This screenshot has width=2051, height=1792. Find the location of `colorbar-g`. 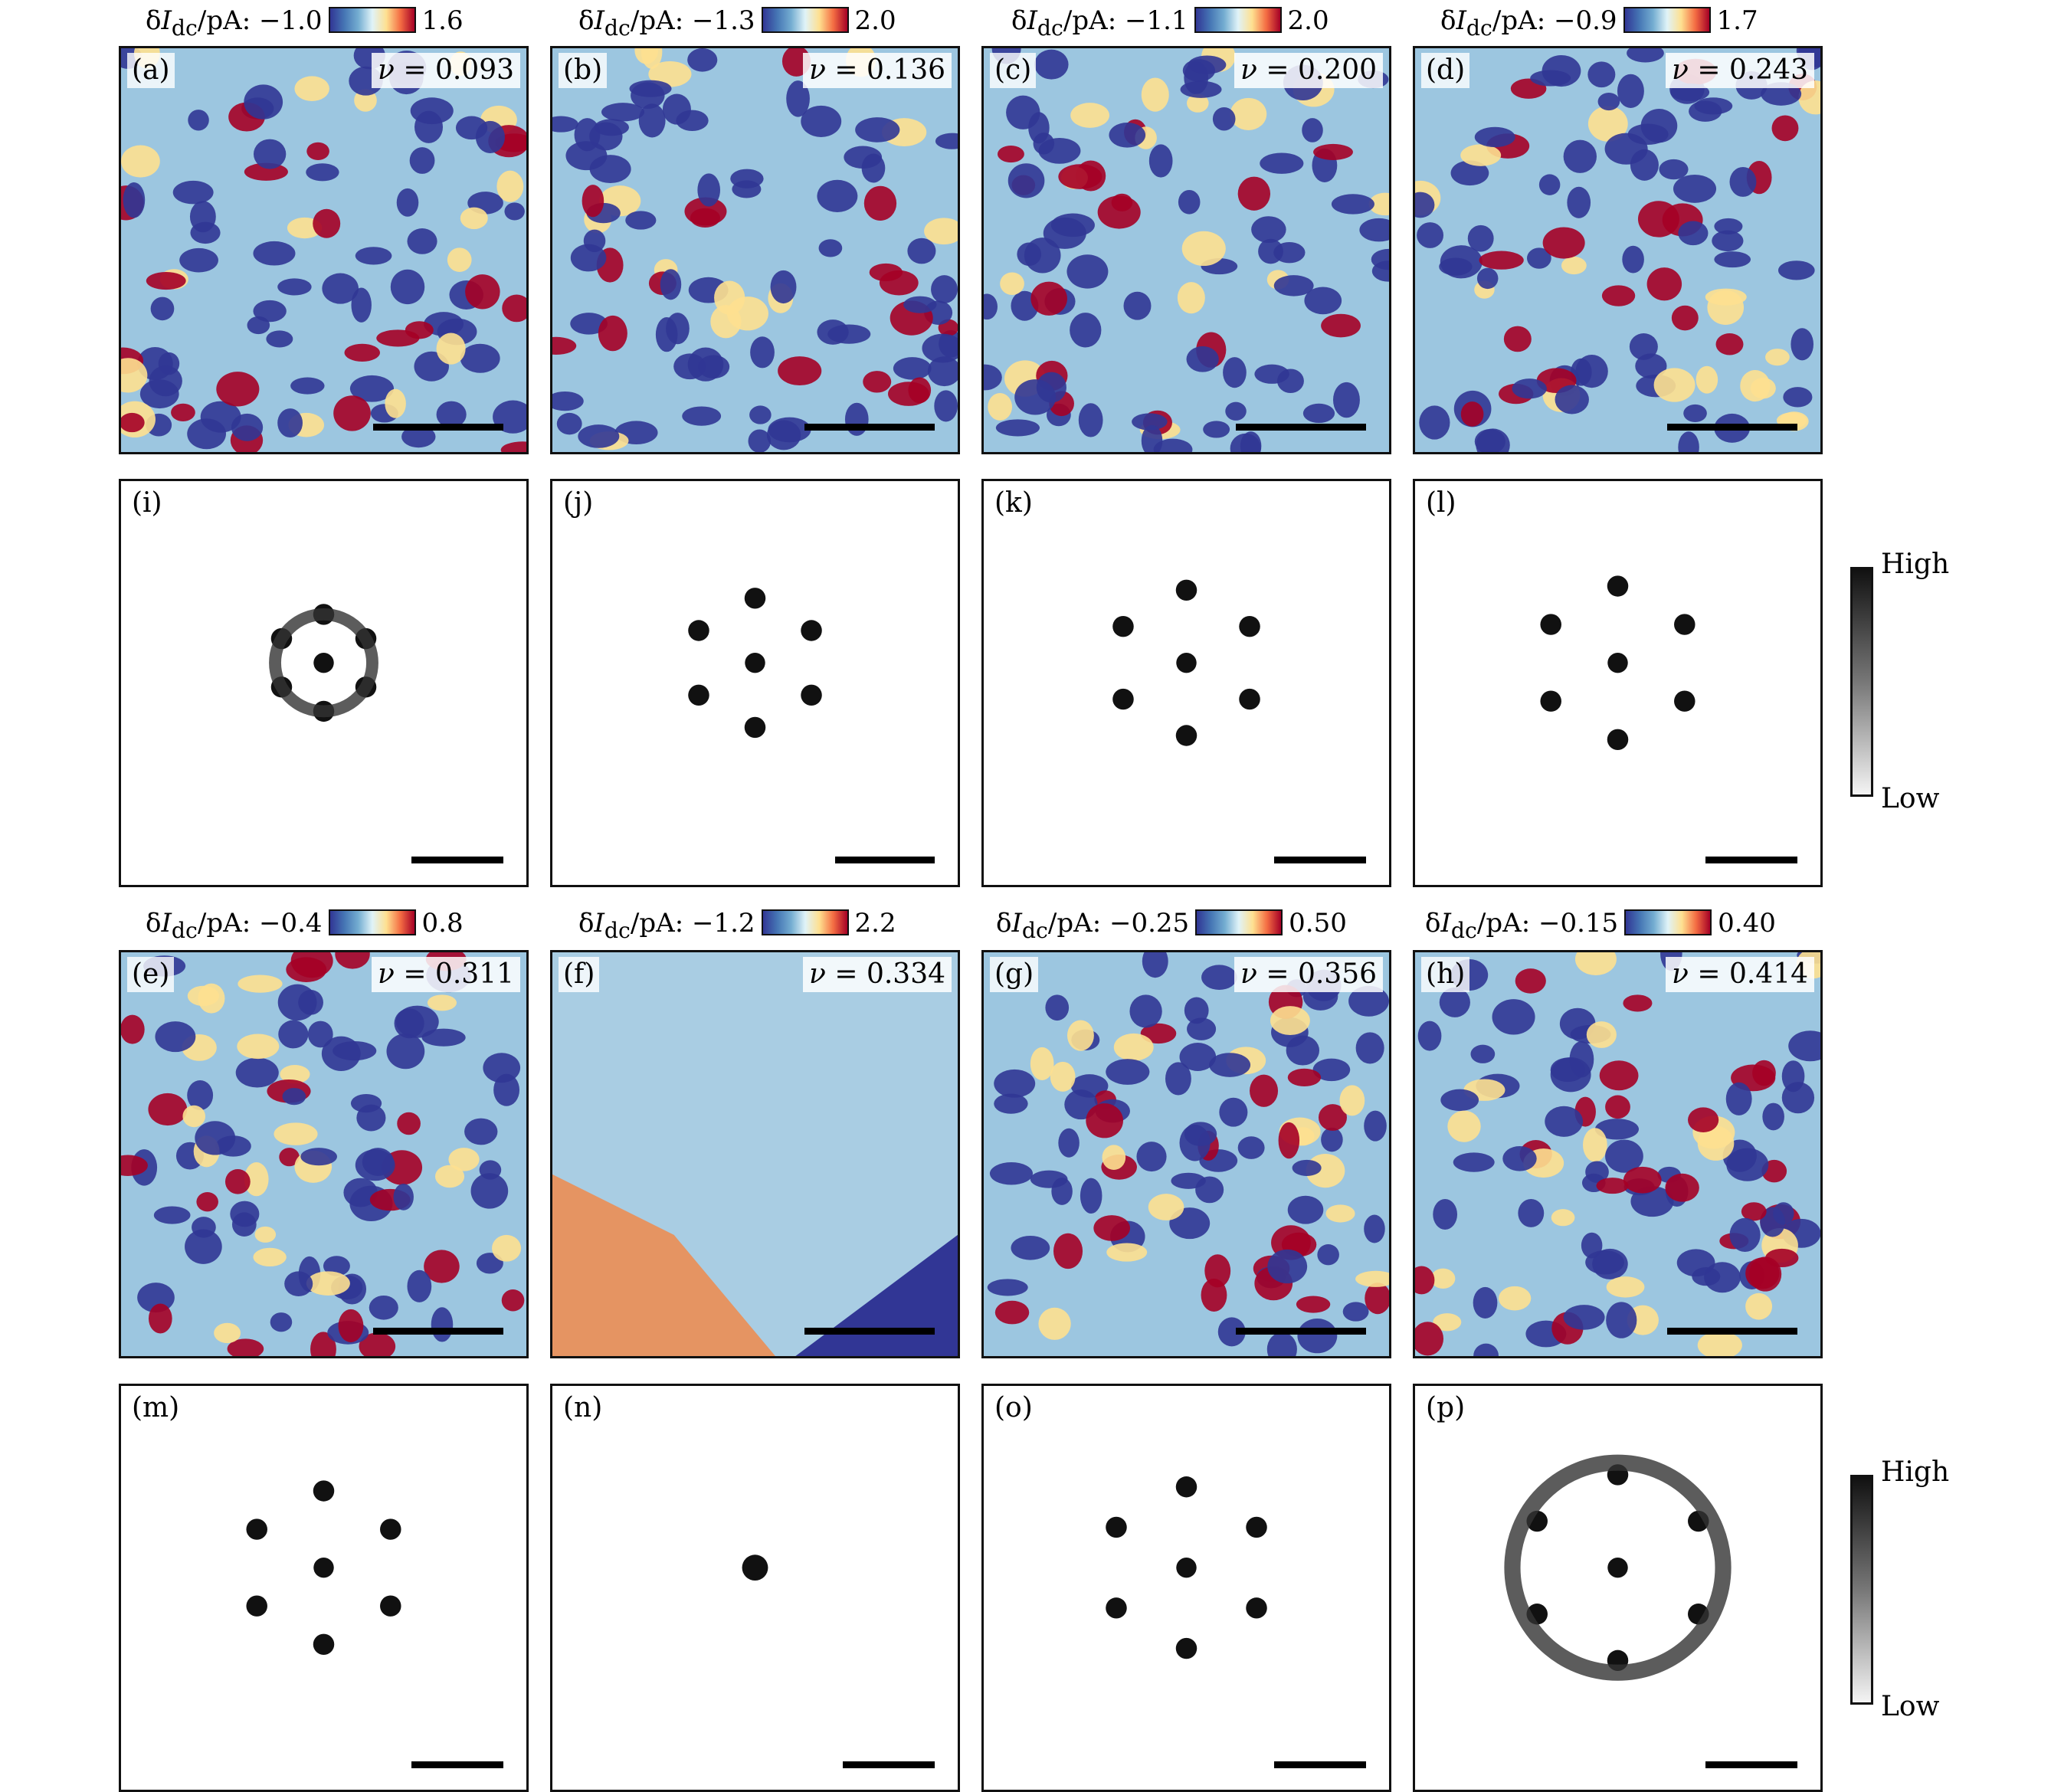

colorbar-g is located at coordinates (1239, 922).